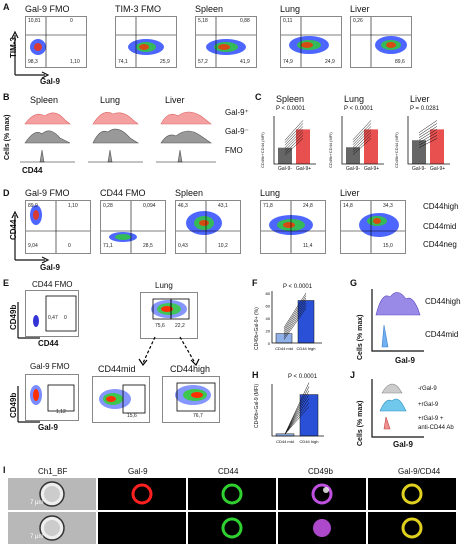 This screenshot has height=551, width=474. What do you see at coordinates (47, 137) in the screenshot?
I see `hist-spleen` at bounding box center [47, 137].